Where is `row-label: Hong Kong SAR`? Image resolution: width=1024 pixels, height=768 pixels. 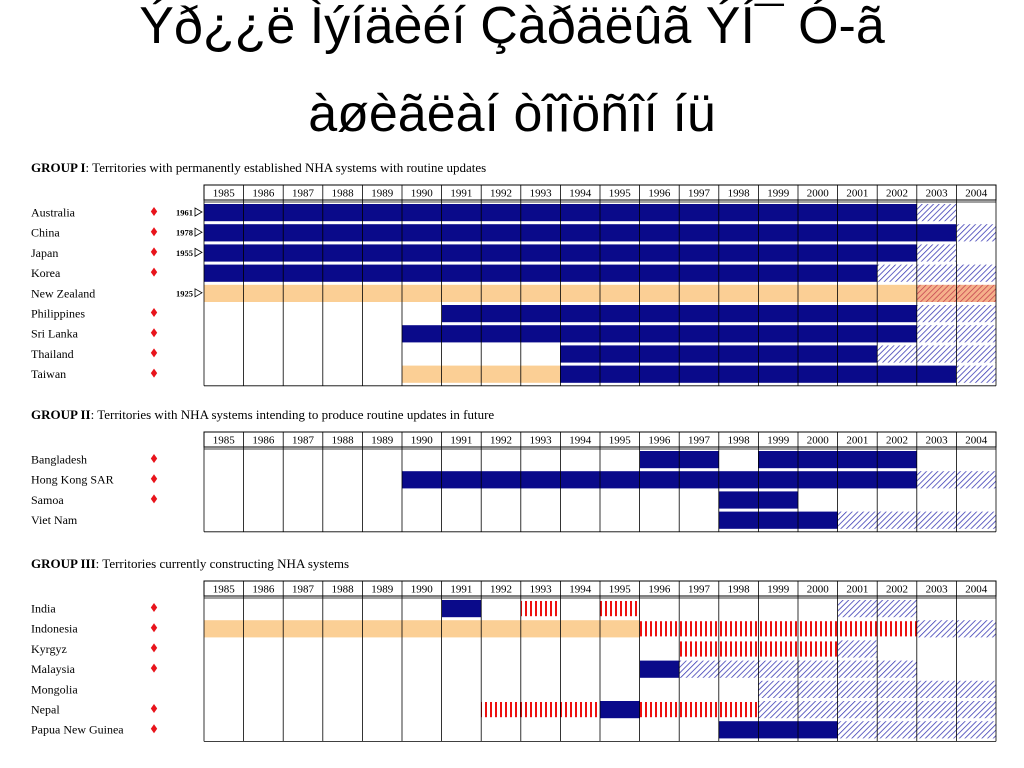
row-label: Hong Kong SAR is located at coordinates (72, 480).